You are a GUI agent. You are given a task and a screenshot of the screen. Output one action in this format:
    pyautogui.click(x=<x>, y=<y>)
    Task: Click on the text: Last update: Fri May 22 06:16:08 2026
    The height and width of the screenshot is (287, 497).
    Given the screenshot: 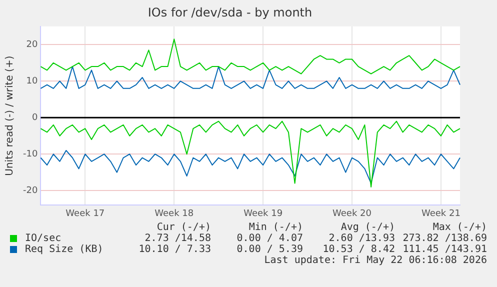 What is the action you would take?
    pyautogui.click(x=375, y=260)
    